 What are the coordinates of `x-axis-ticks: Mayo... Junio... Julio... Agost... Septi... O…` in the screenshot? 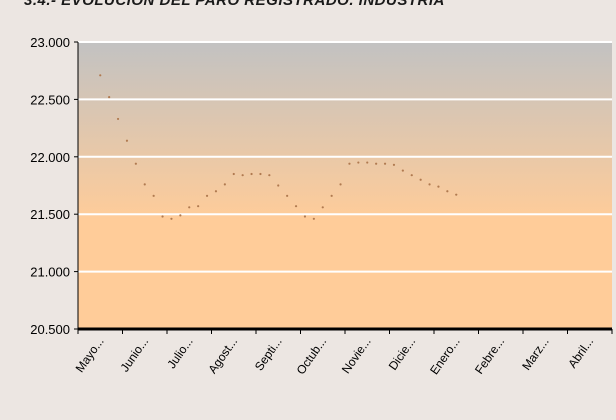 It's located at (343, 353).